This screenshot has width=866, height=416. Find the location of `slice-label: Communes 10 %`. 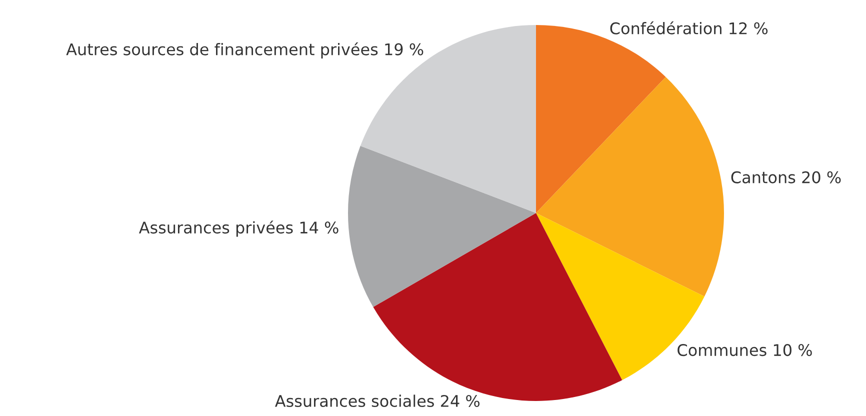

slice-label: Communes 10 % is located at coordinates (745, 350).